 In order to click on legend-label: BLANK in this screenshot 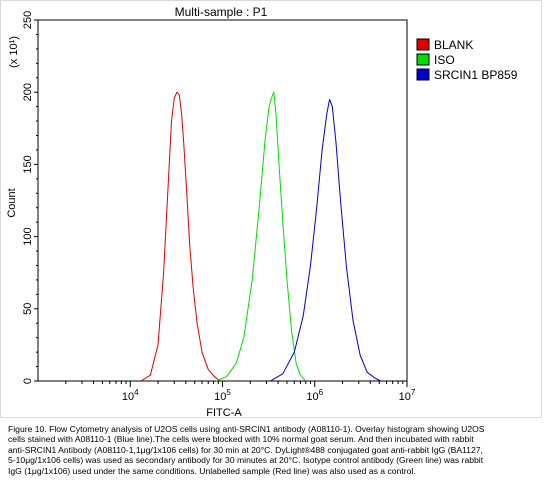, I will do `click(453, 45)`.